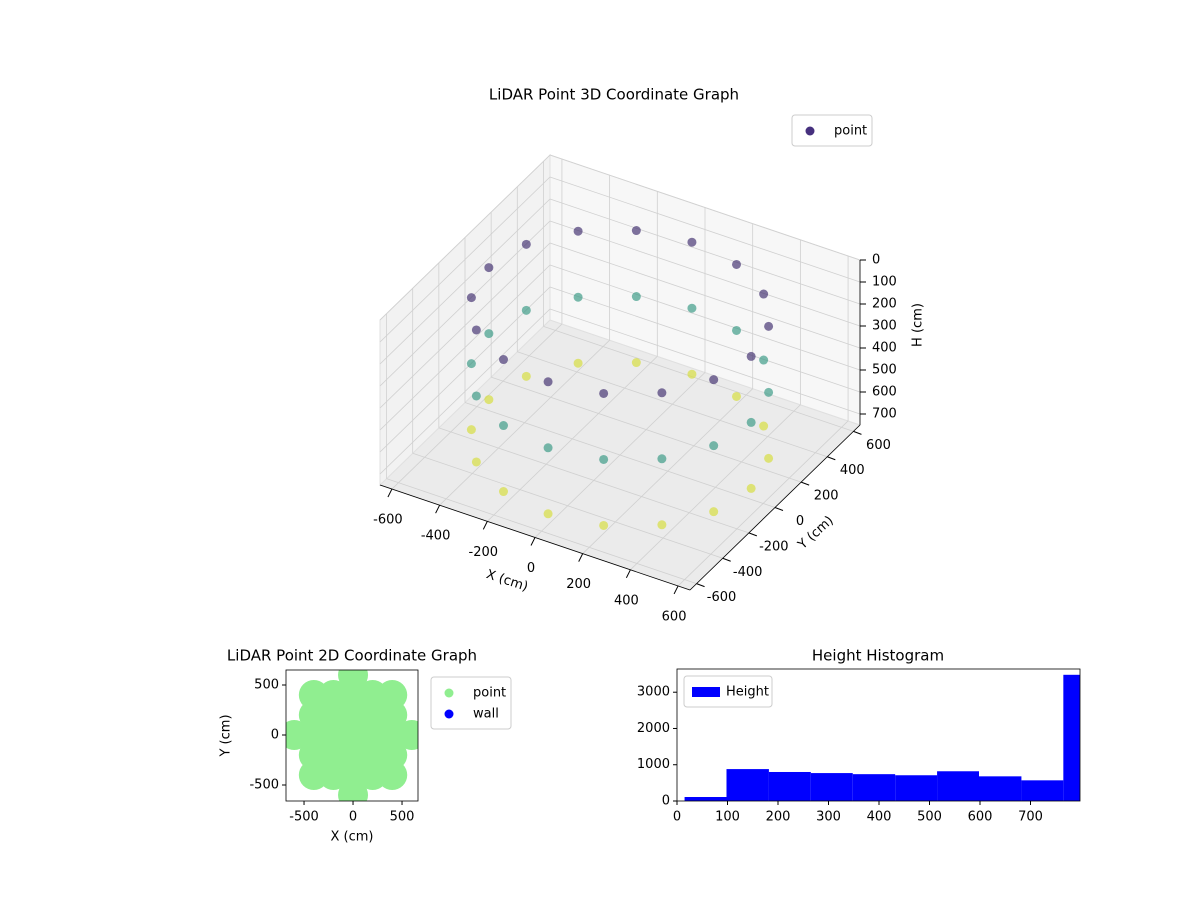  What do you see at coordinates (852, 470) in the screenshot?
I see `y-tick-label: 400` at bounding box center [852, 470].